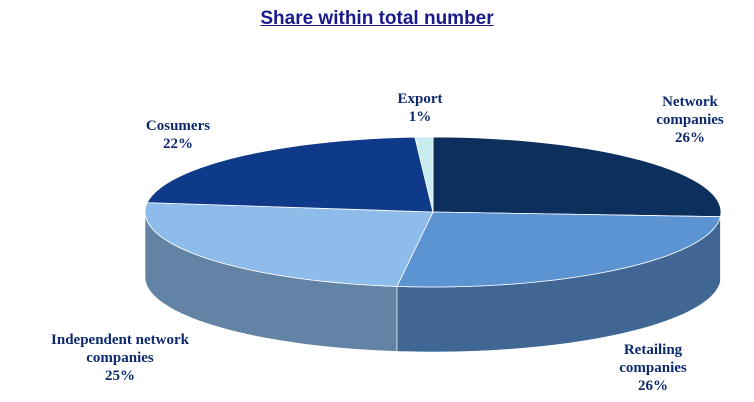 This screenshot has height=402, width=754. I want to click on slice-category: Network companies, so click(690, 111).